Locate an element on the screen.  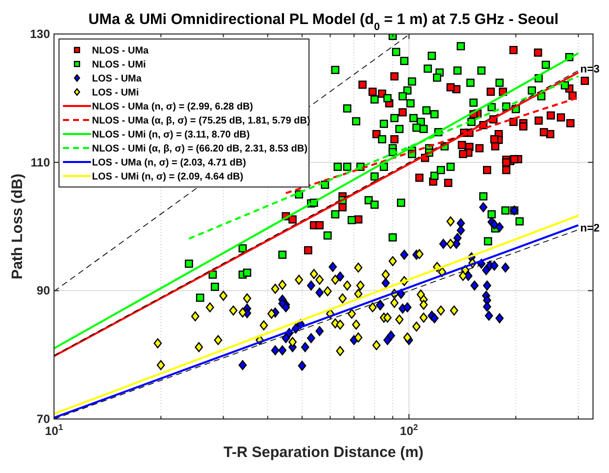
x-tick-label: 10$^{2}$ is located at coordinates (409, 430).